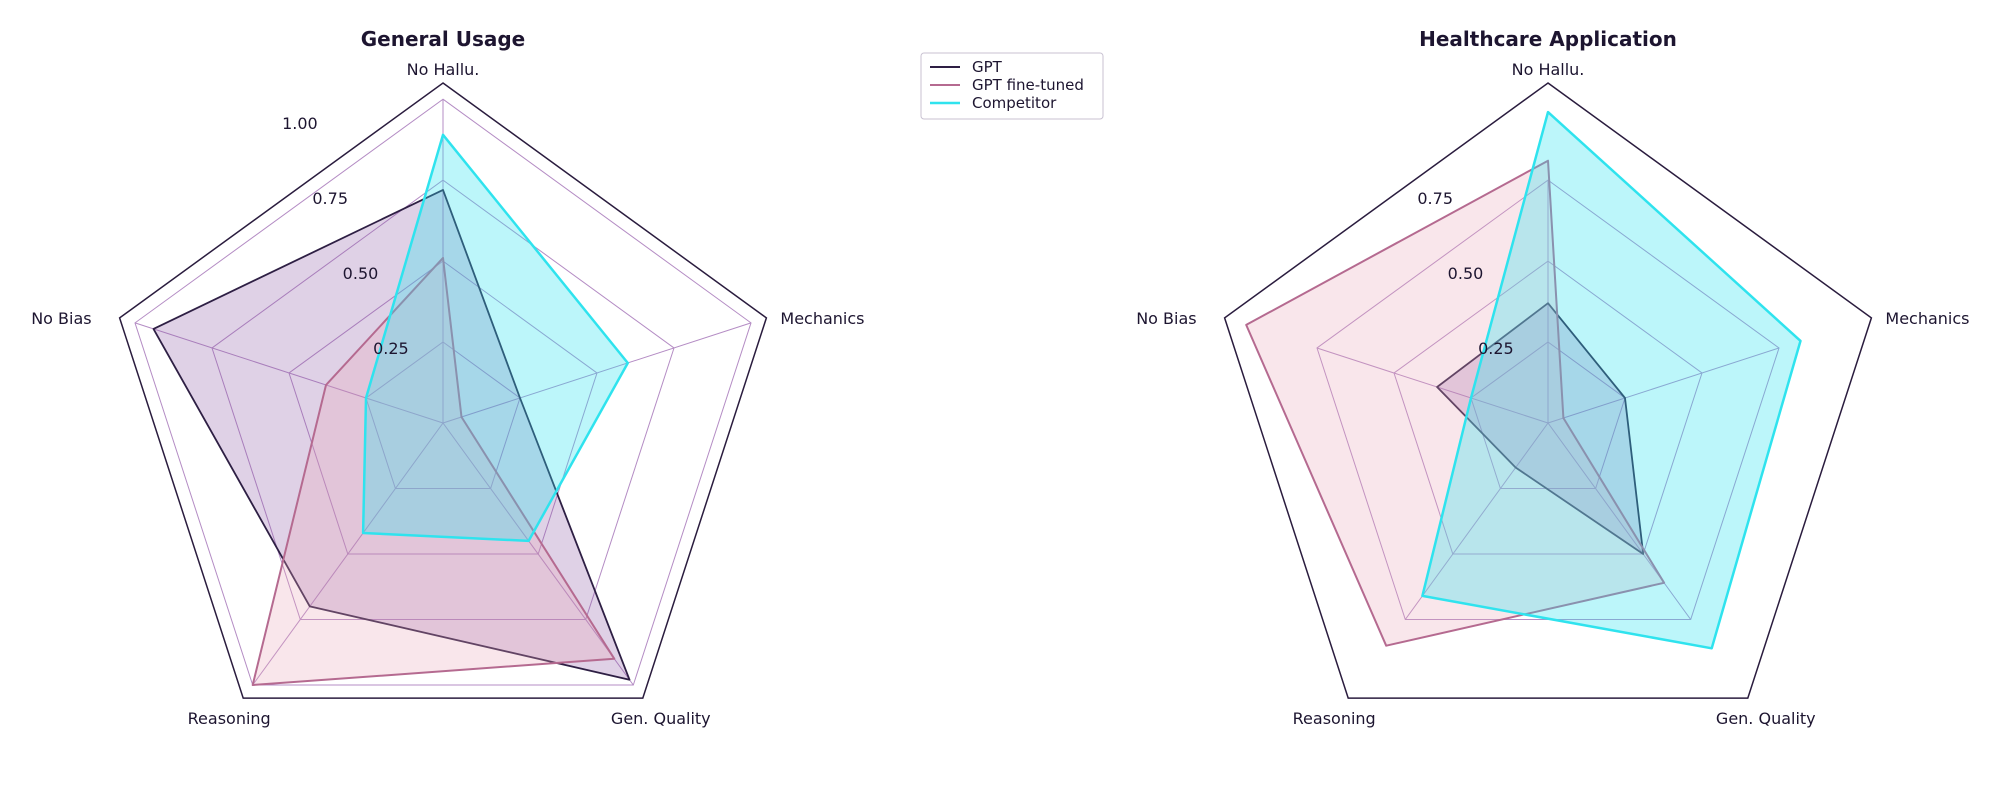  Describe the element at coordinates (987, 67) in the screenshot. I see `legend-label-gpt: GPT` at that location.